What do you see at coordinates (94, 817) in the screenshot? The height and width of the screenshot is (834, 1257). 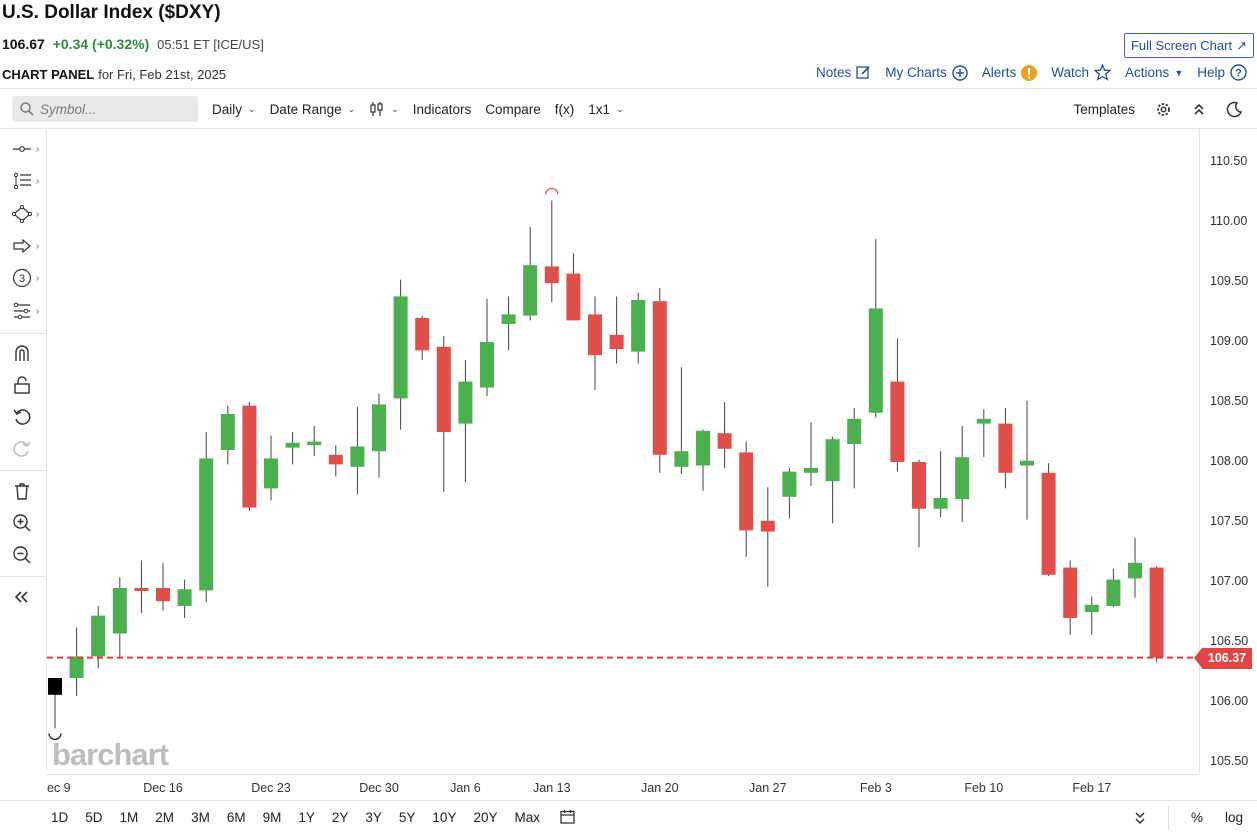 I see `range-button-5d: 5D` at bounding box center [94, 817].